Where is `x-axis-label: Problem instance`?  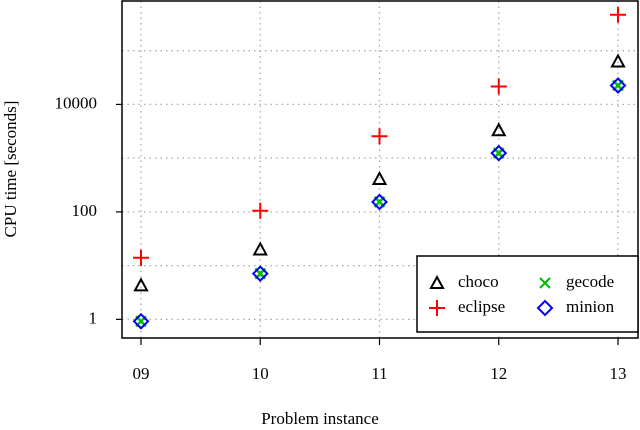
x-axis-label: Problem instance is located at coordinates (320, 418).